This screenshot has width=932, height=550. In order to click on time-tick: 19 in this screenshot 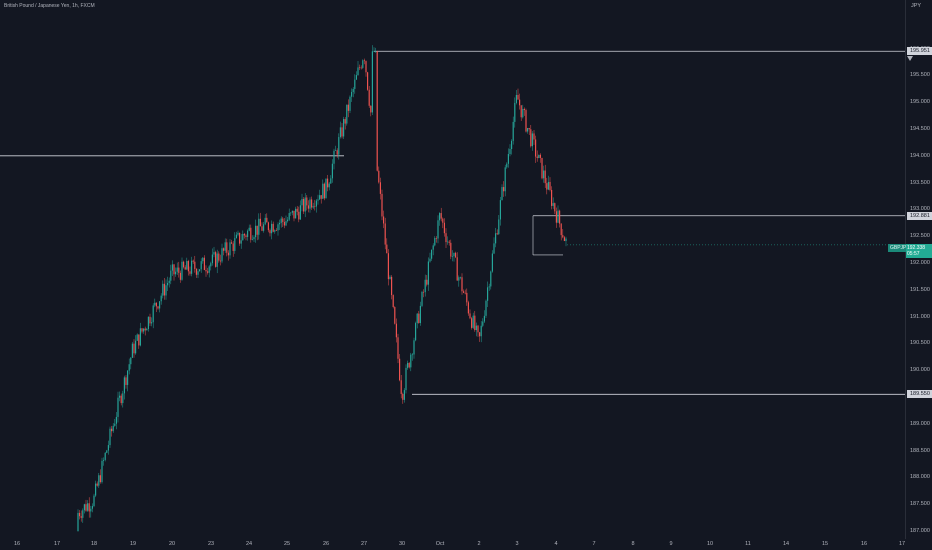, I will do `click(133, 544)`.